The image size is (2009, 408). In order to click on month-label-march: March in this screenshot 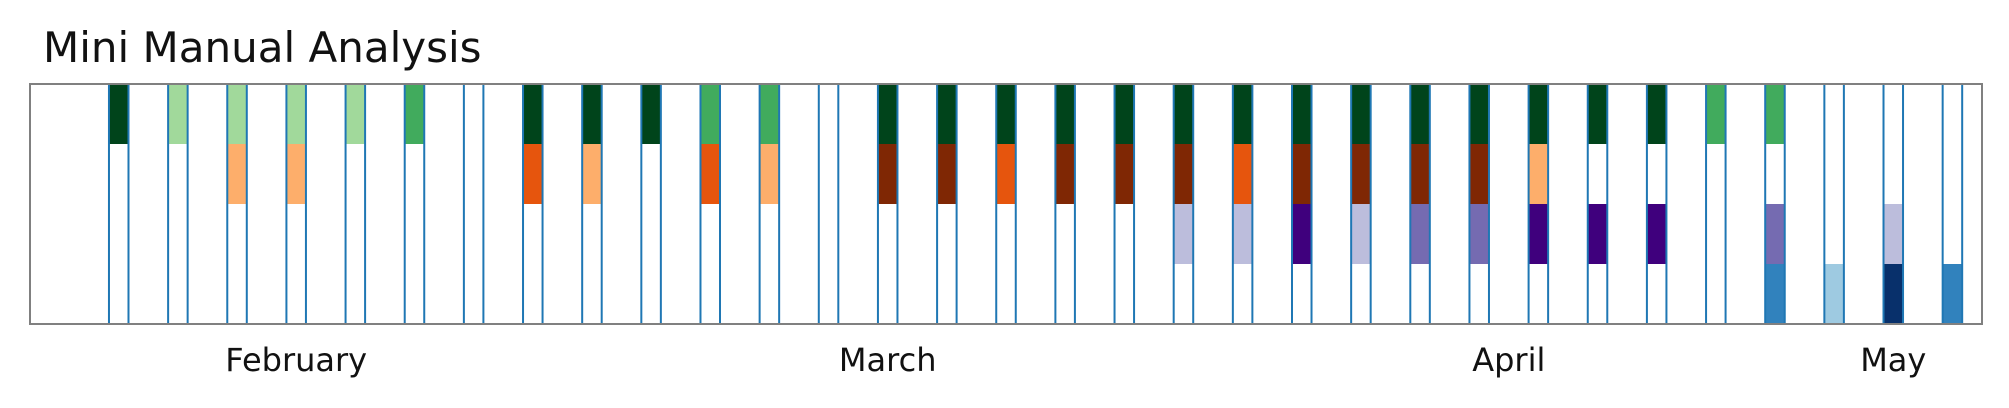, I will do `click(888, 360)`.